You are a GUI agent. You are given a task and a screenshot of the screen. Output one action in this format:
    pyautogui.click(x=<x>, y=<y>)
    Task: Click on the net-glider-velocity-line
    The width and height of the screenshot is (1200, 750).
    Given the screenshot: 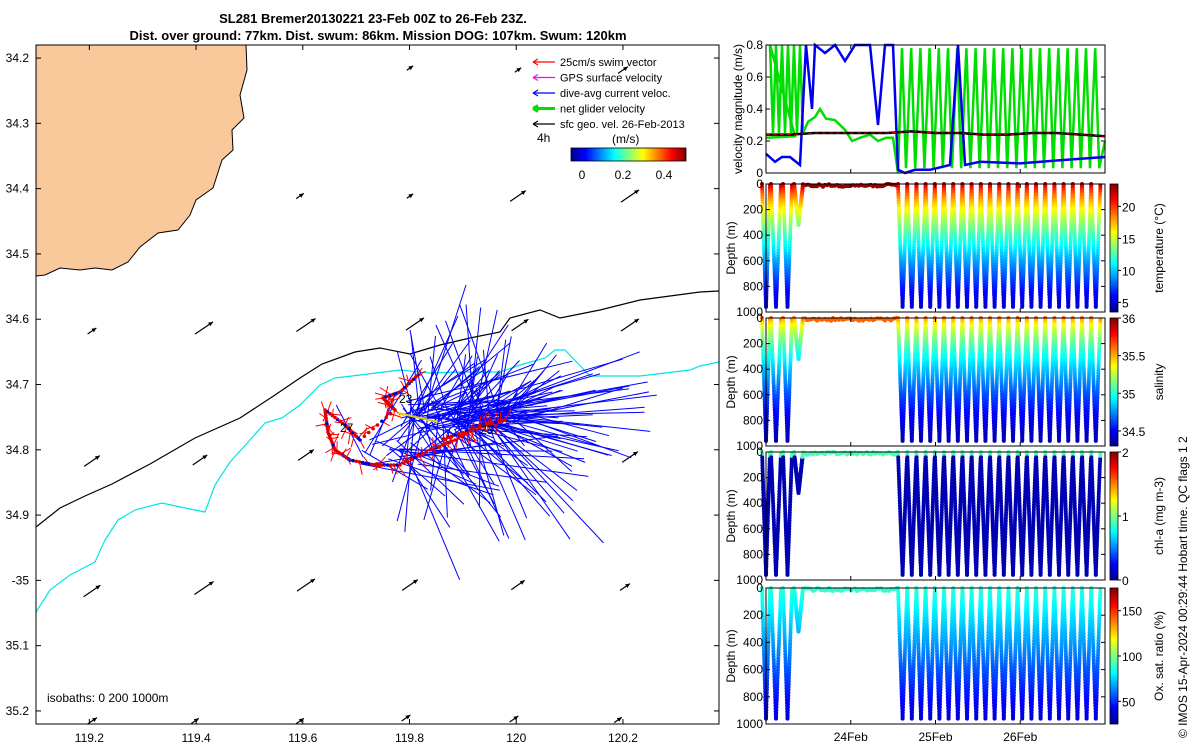 What is the action you would take?
    pyautogui.click(x=936, y=109)
    